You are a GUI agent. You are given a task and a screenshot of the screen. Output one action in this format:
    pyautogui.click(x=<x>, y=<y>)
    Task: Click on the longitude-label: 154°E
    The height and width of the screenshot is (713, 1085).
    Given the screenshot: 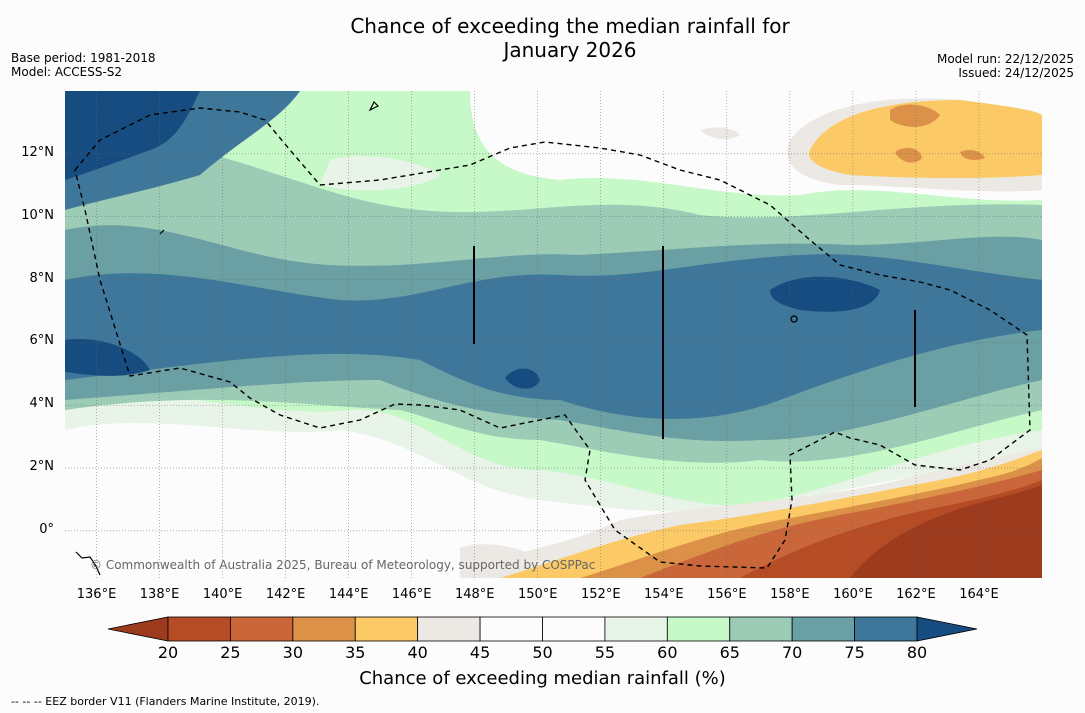 What is the action you would take?
    pyautogui.click(x=664, y=594)
    